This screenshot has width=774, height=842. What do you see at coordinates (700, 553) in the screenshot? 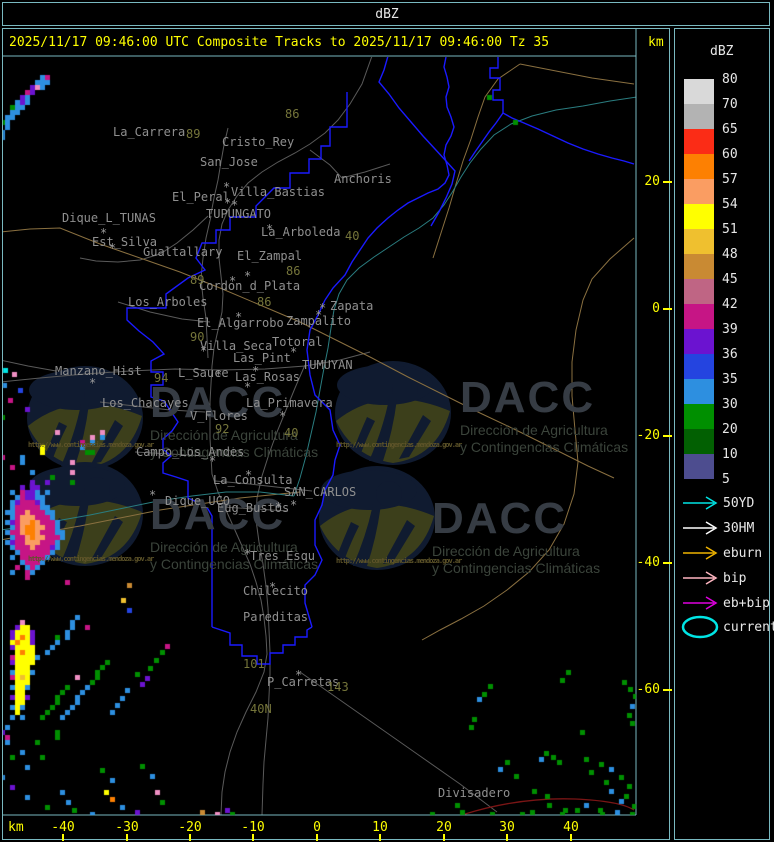
I see `eburn-arrow-icon` at bounding box center [700, 553].